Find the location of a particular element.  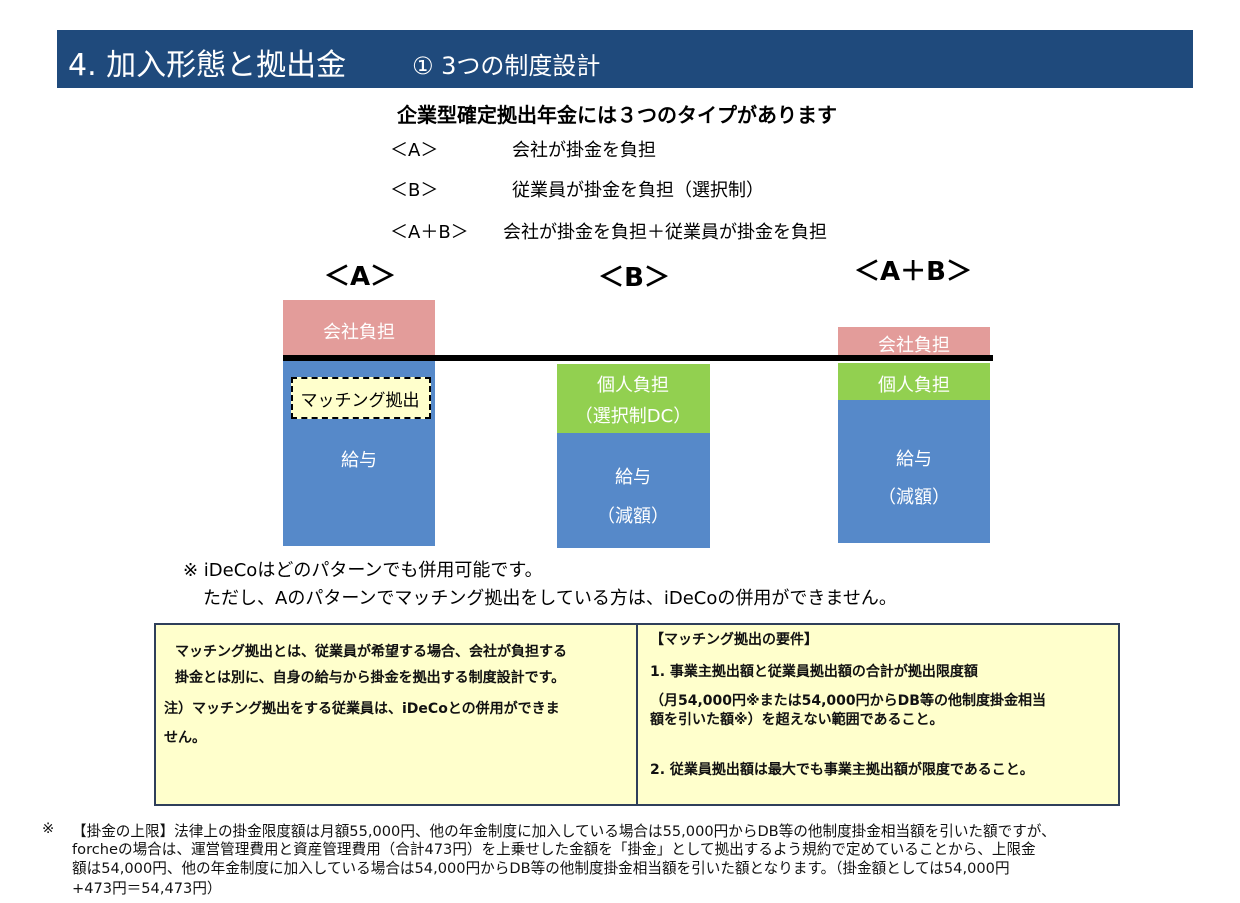

column-label: ＜A＋B＞ is located at coordinates (913, 272).